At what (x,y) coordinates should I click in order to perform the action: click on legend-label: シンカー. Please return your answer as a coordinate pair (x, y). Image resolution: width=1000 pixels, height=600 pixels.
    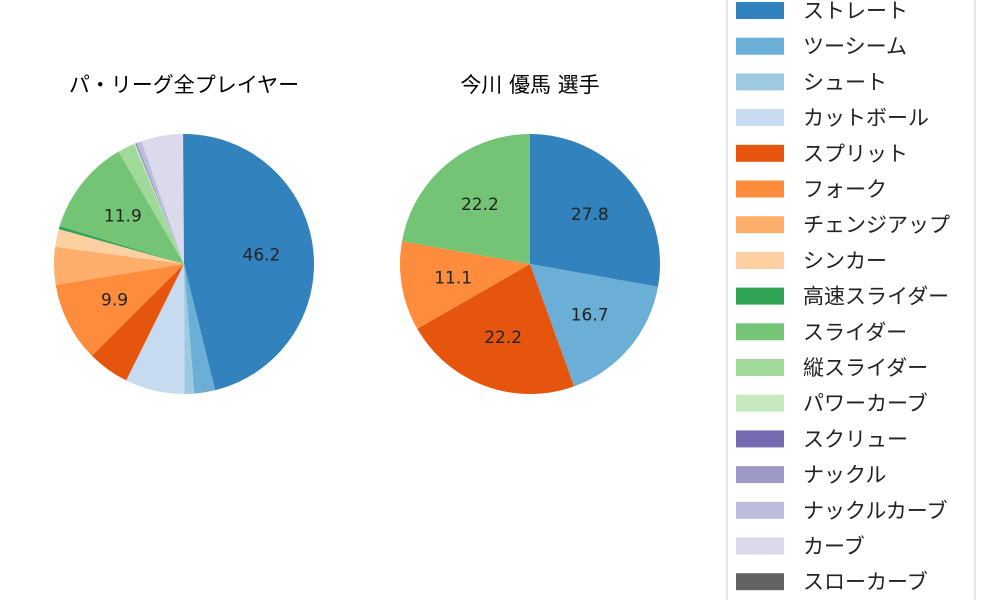
    Looking at the image, I should click on (845, 261).